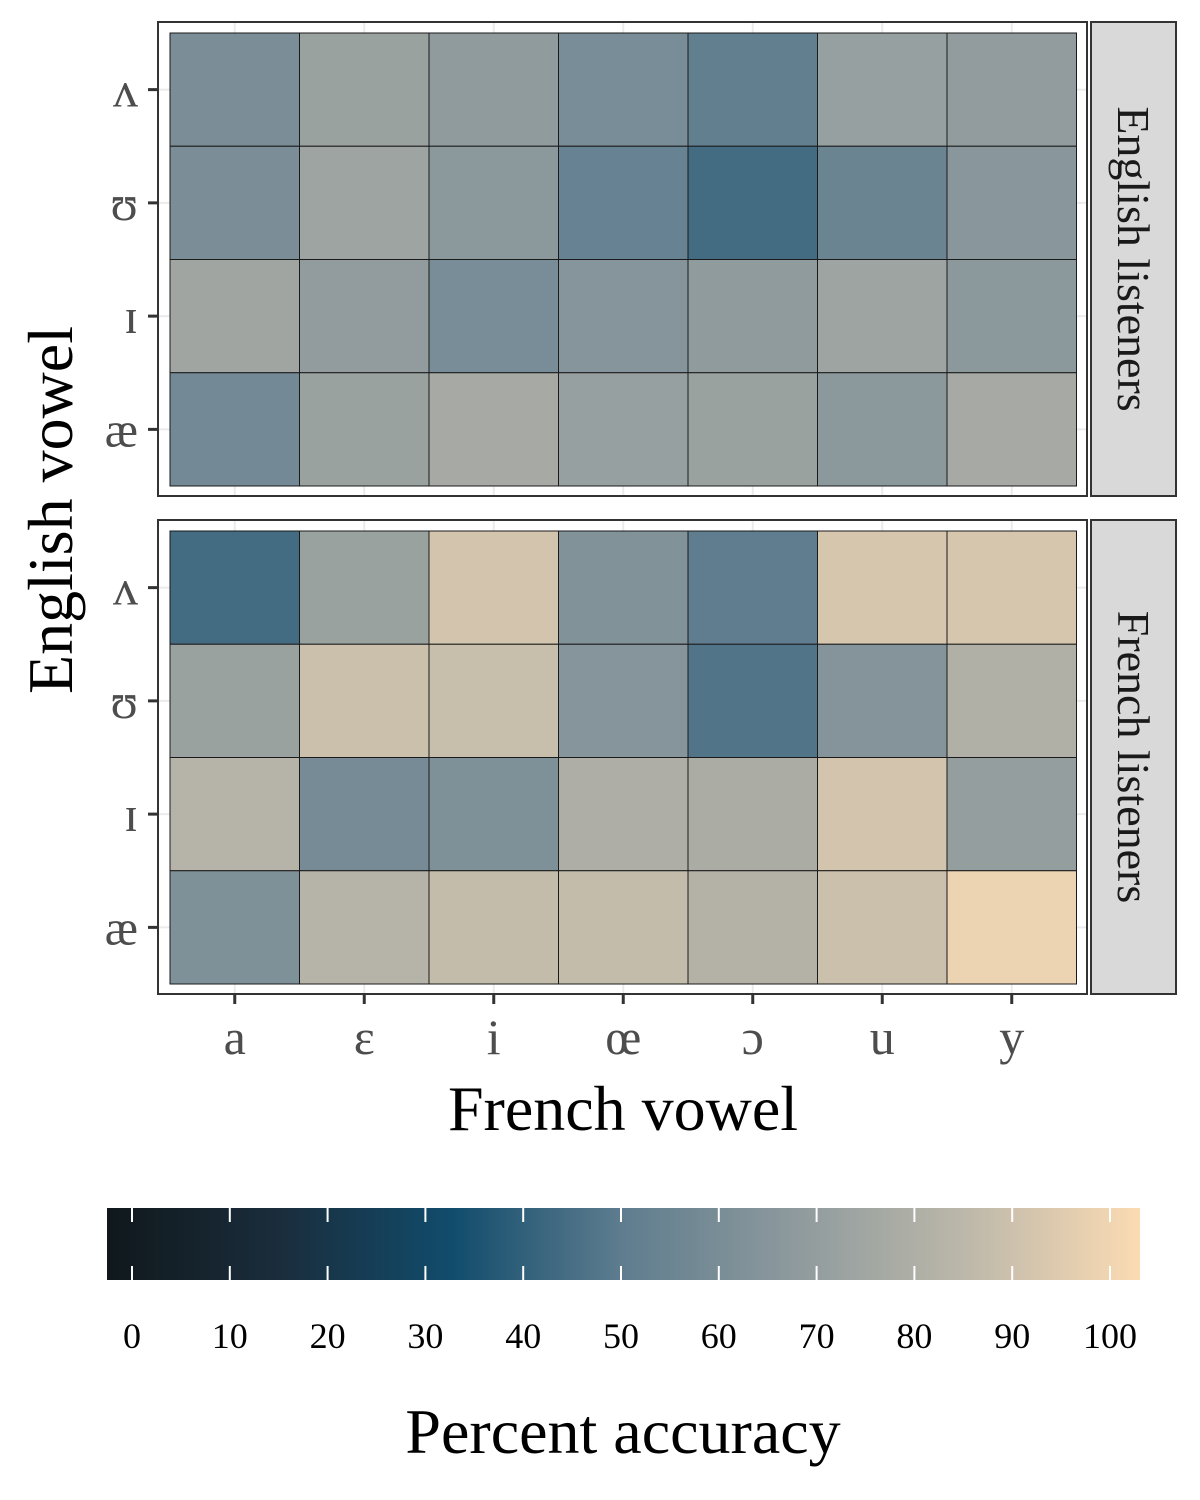 The height and width of the screenshot is (1500, 1200). I want to click on x-tick-label: ɔ, so click(753, 1037).